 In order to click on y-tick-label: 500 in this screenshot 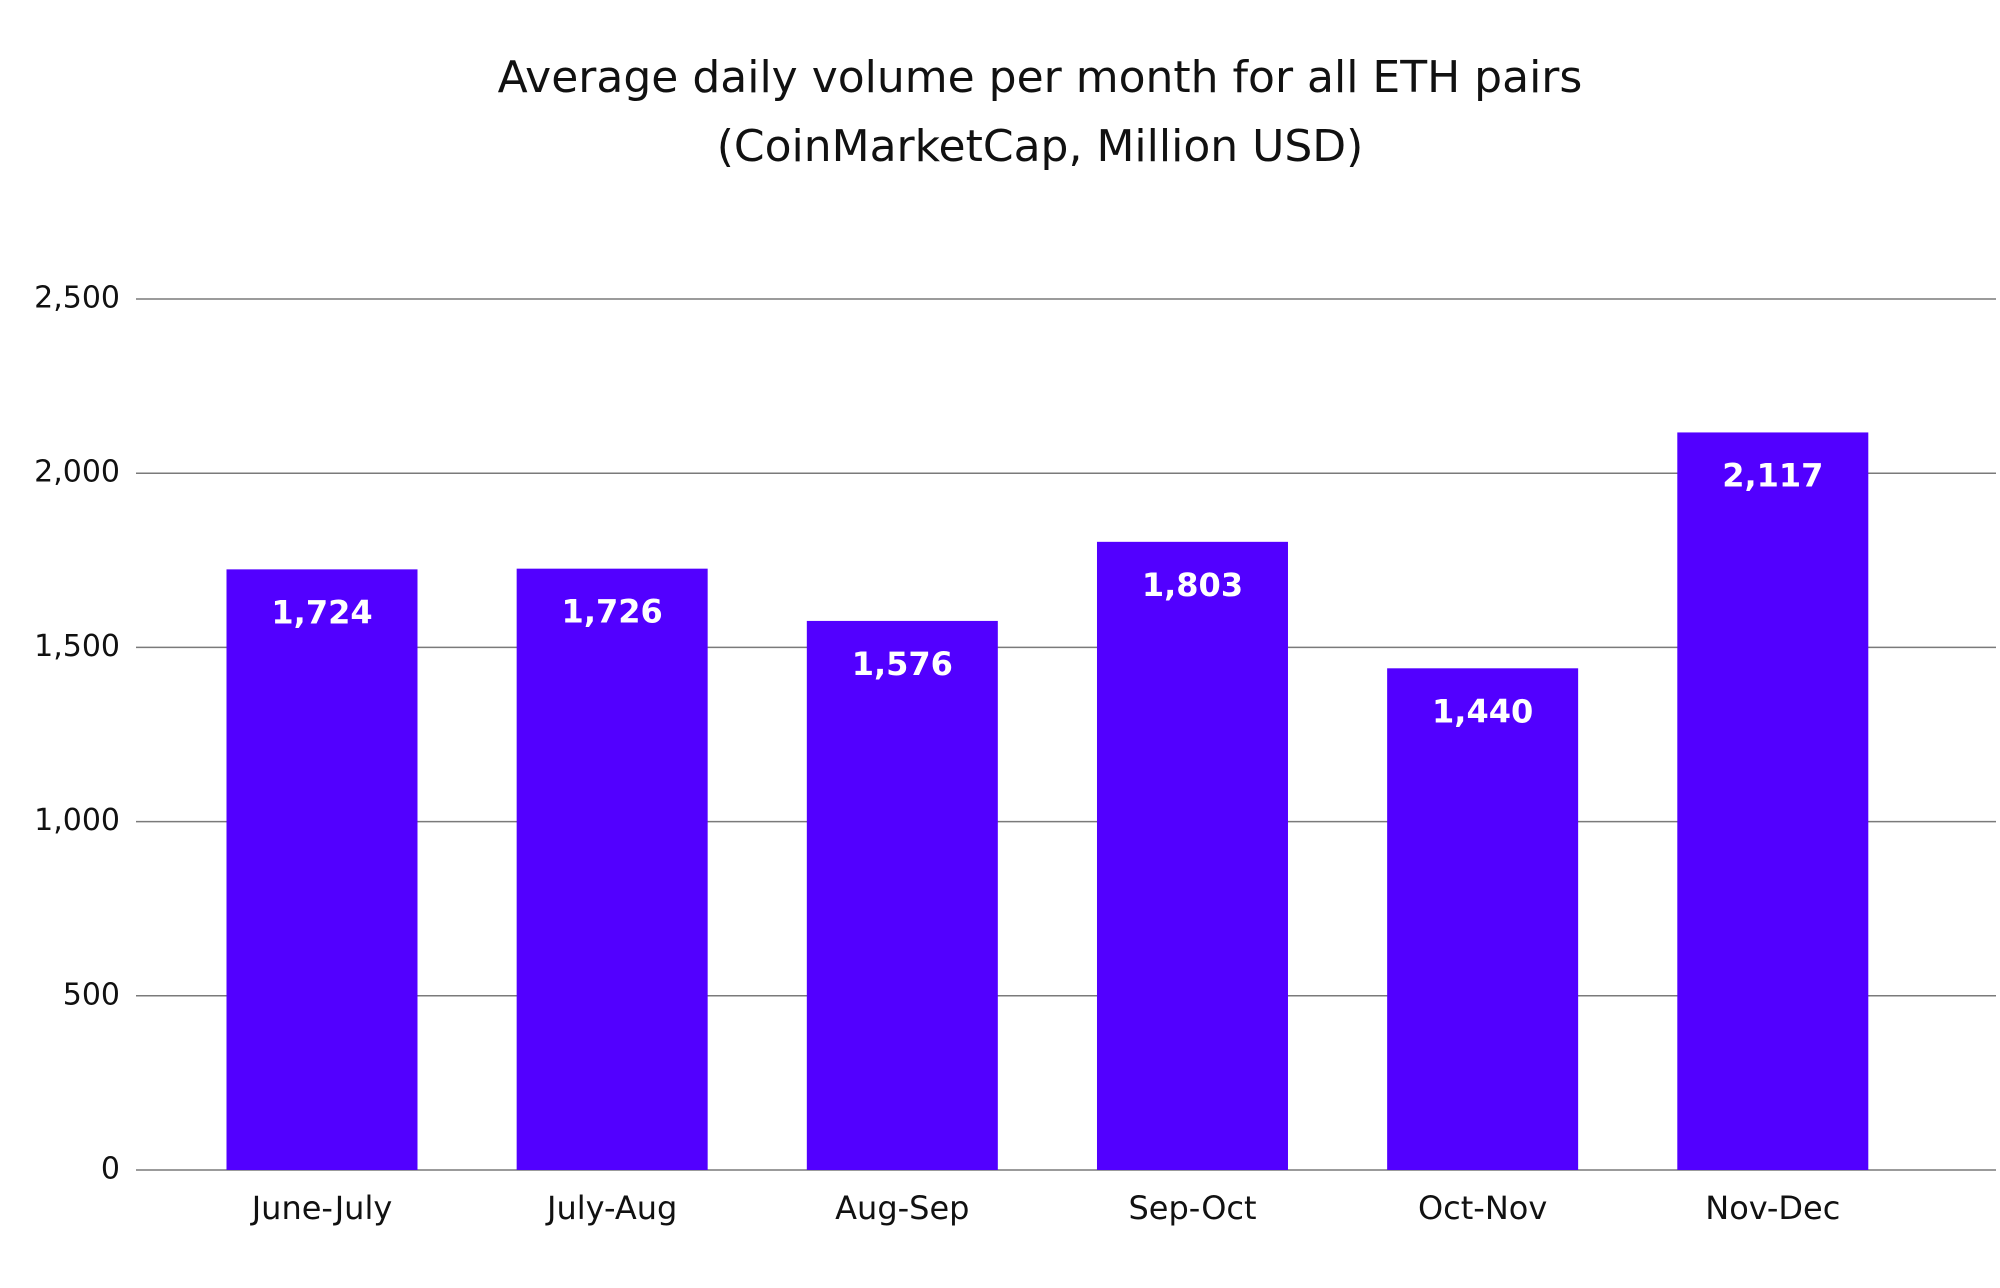, I will do `click(91, 994)`.